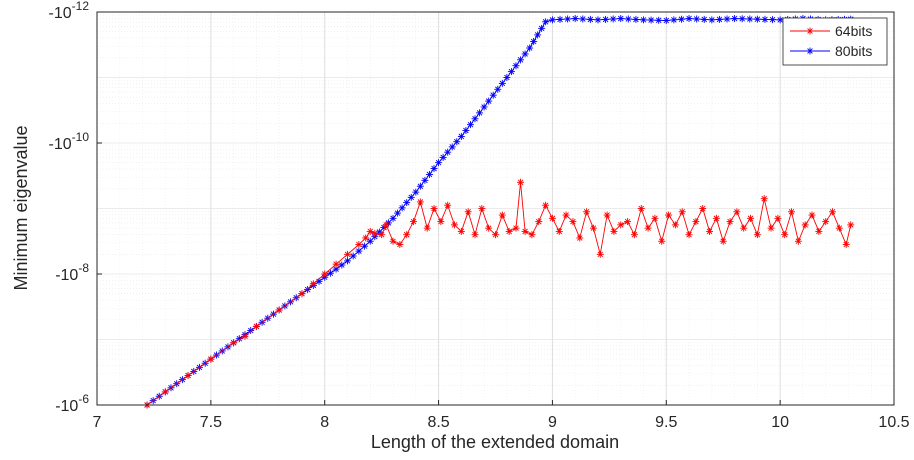 This screenshot has width=914, height=460. What do you see at coordinates (69, 11) in the screenshot?
I see `y-tick-label: -10-12` at bounding box center [69, 11].